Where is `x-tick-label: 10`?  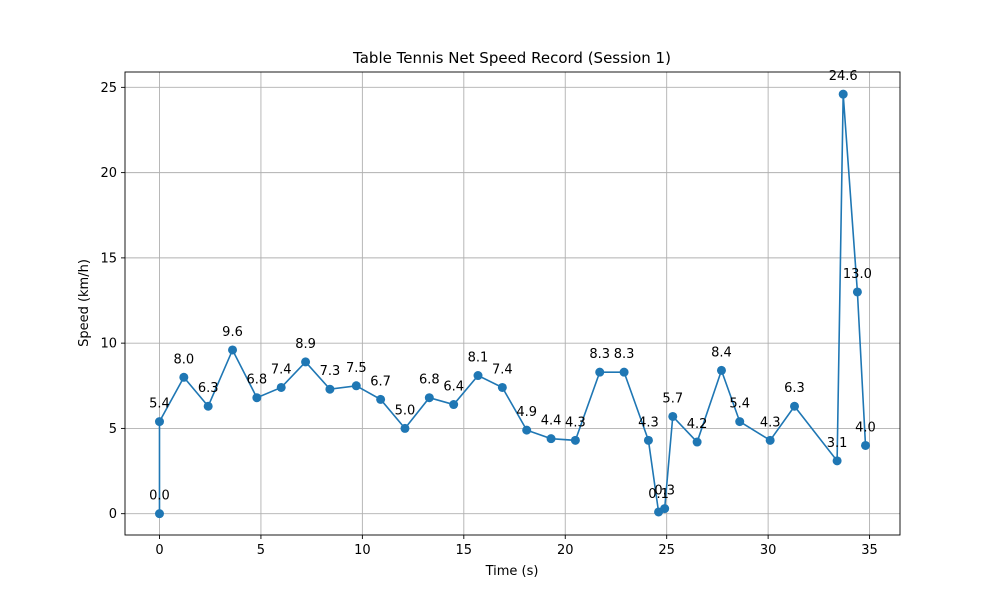 x-tick-label: 10 is located at coordinates (362, 550).